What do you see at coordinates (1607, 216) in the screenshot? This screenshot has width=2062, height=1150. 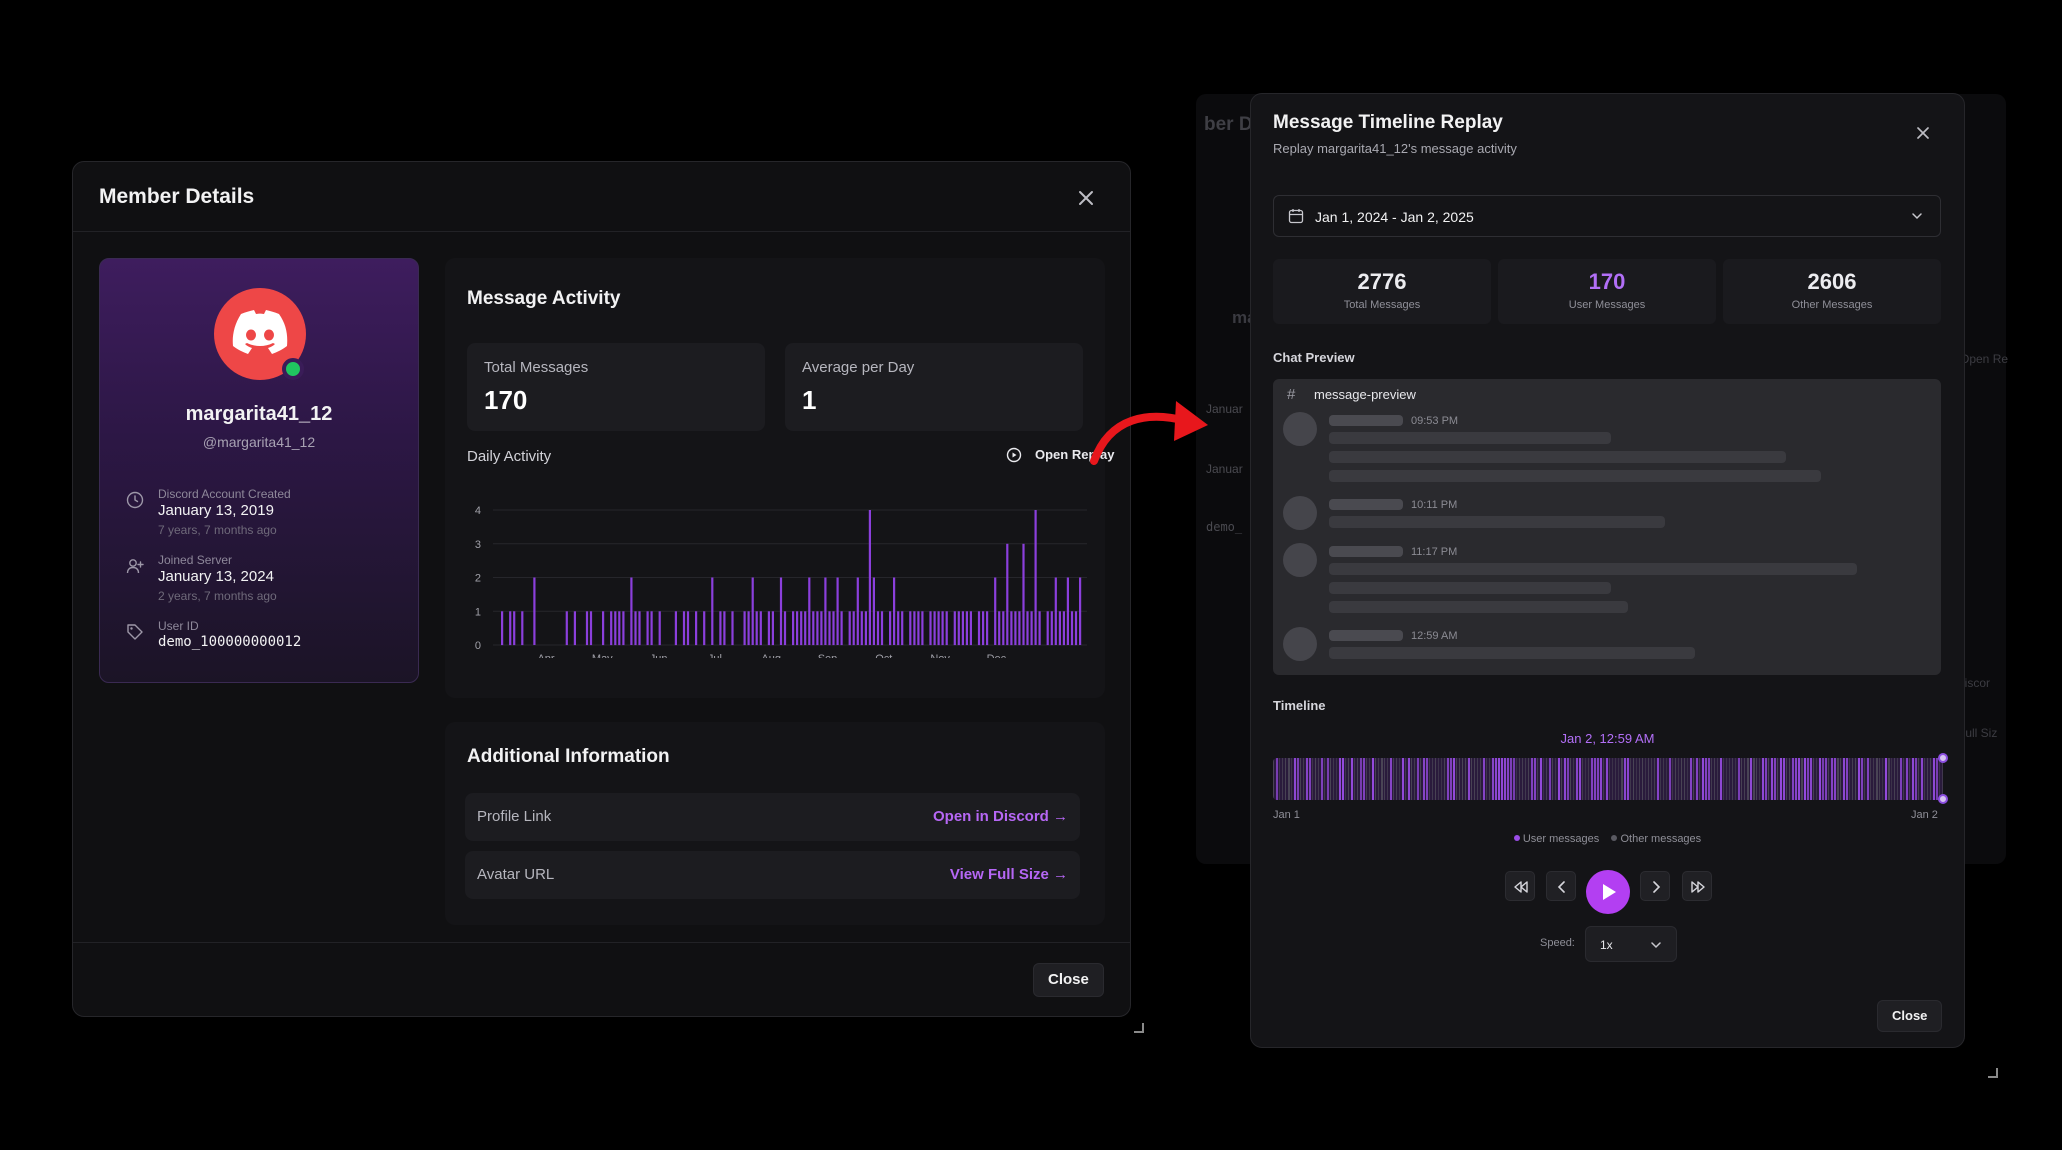 I see `date-range-select: Jan 1, 2024 - Jan 2, 2025` at bounding box center [1607, 216].